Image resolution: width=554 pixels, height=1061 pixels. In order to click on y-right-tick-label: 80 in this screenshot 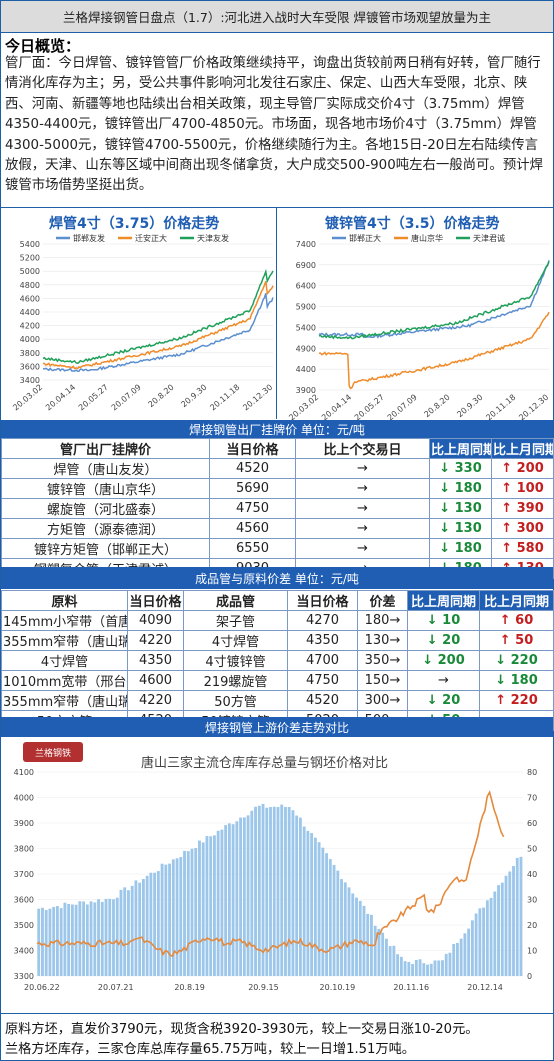, I will do `click(532, 772)`.